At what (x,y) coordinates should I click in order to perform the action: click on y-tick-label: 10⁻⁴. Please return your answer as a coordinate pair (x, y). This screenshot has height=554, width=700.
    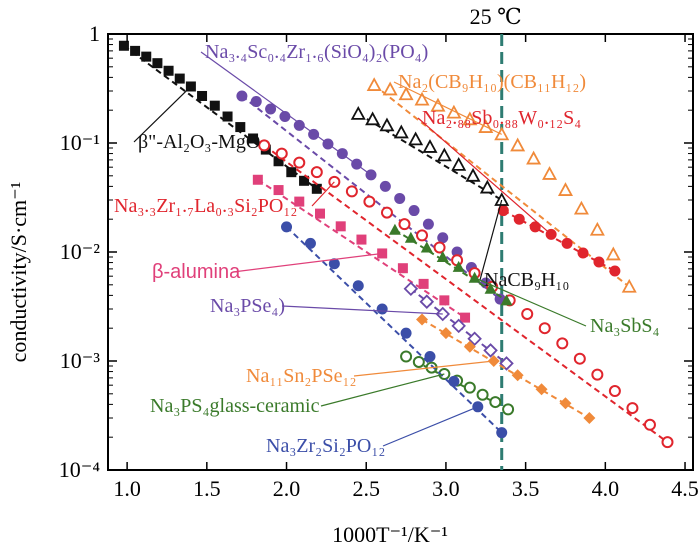
    Looking at the image, I should click on (80, 469).